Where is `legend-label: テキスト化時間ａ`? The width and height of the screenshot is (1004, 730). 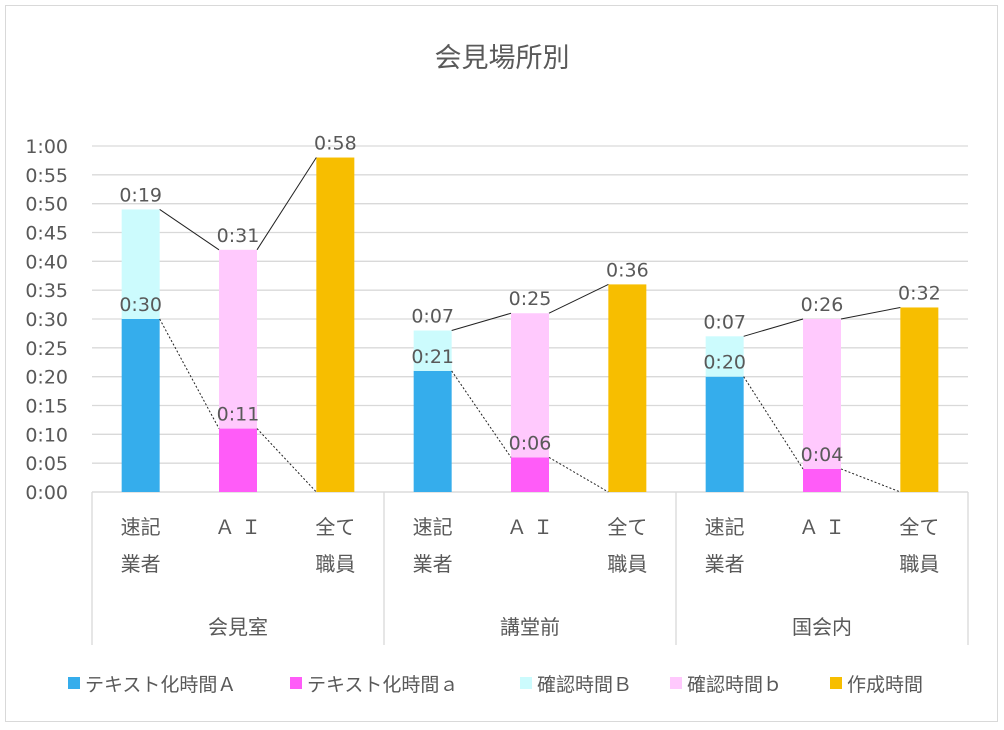 legend-label: テキスト化時間ａ is located at coordinates (382, 685).